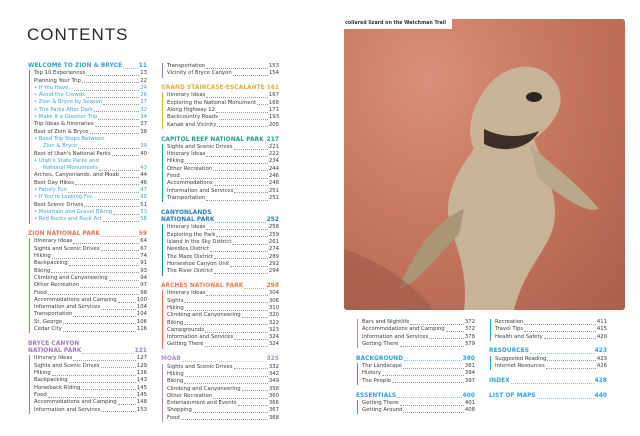 Image resolution: width=640 pixels, height=436 pixels. Describe the element at coordinates (90, 212) in the screenshot. I see `toc-entry: • Mountain and Gravel Biking 53` at that location.